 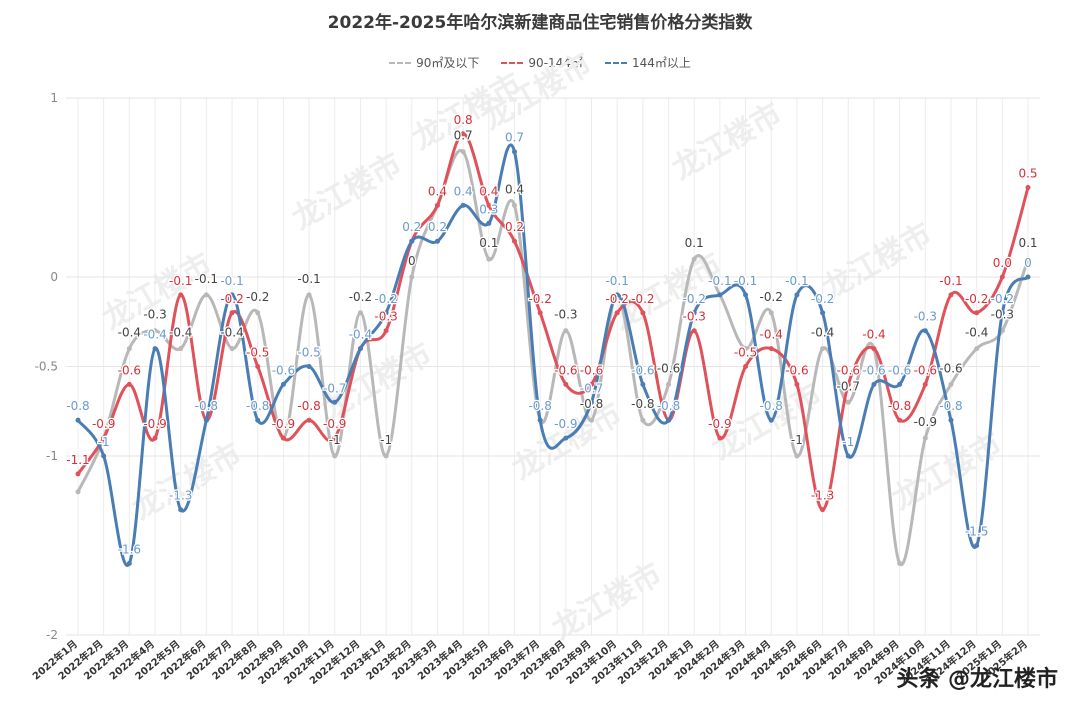 I want to click on legend-item-144-above: 144㎡以上, so click(x=647, y=62).